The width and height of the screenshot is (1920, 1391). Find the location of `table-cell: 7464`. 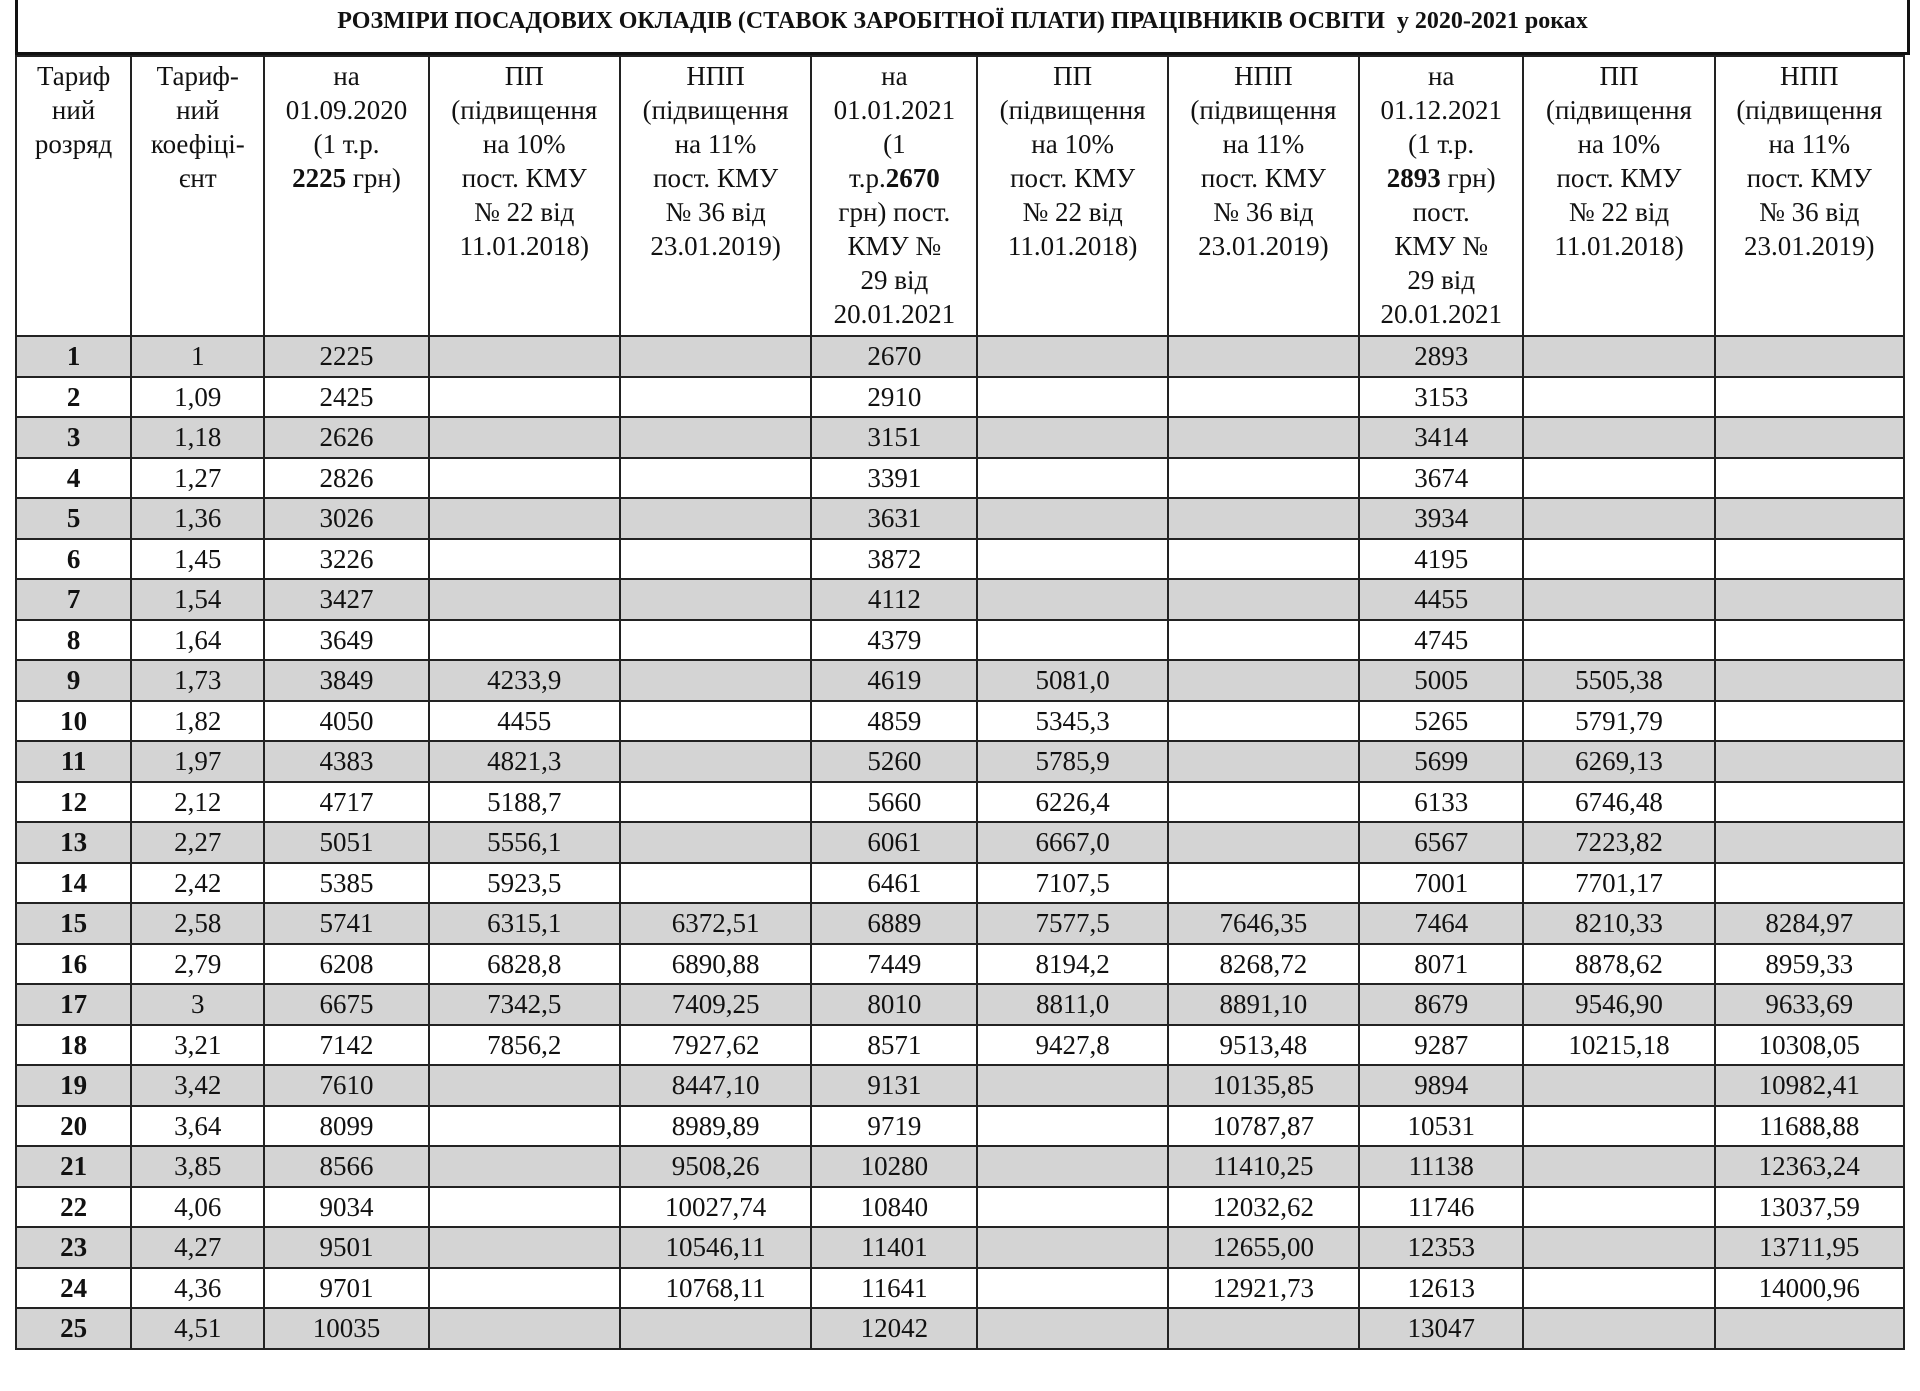

table-cell: 7464 is located at coordinates (1441, 923).